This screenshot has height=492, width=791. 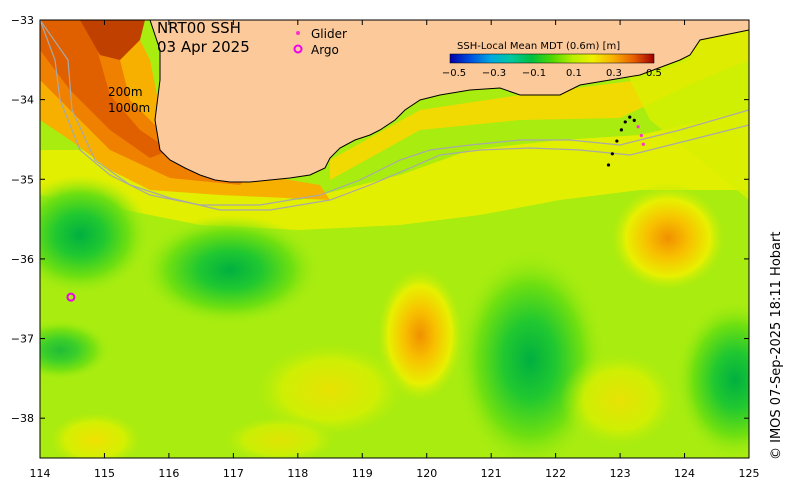 What do you see at coordinates (491, 473) in the screenshot?
I see `x-tick-label: 121` at bounding box center [491, 473].